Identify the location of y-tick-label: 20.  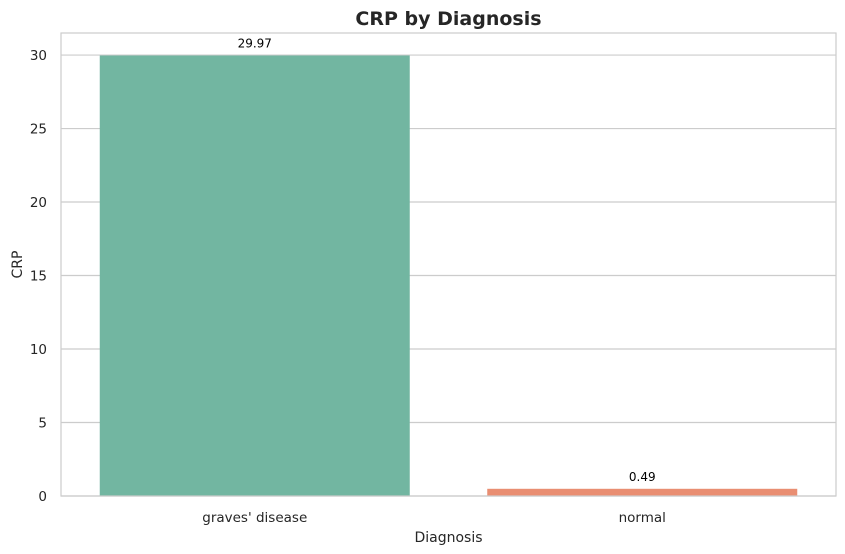
(38, 203).